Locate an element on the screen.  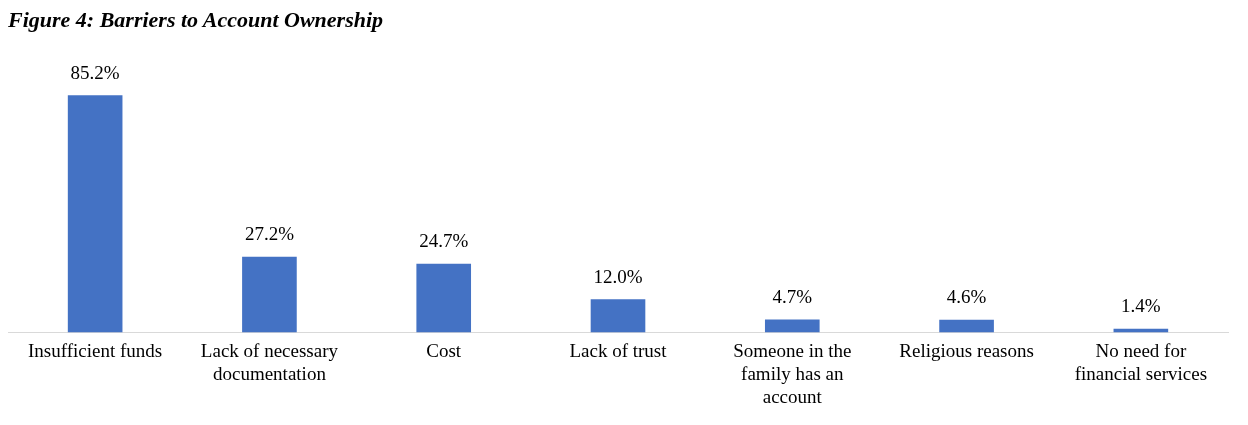
data-label: 4.7% is located at coordinates (792, 296).